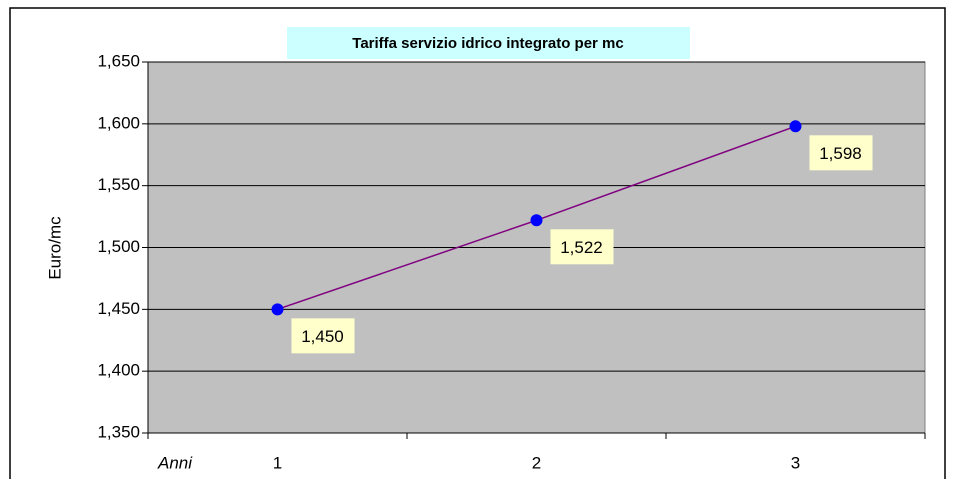 Image resolution: width=953 pixels, height=479 pixels. What do you see at coordinates (118, 431) in the screenshot?
I see `y-tick-label: 1,350` at bounding box center [118, 431].